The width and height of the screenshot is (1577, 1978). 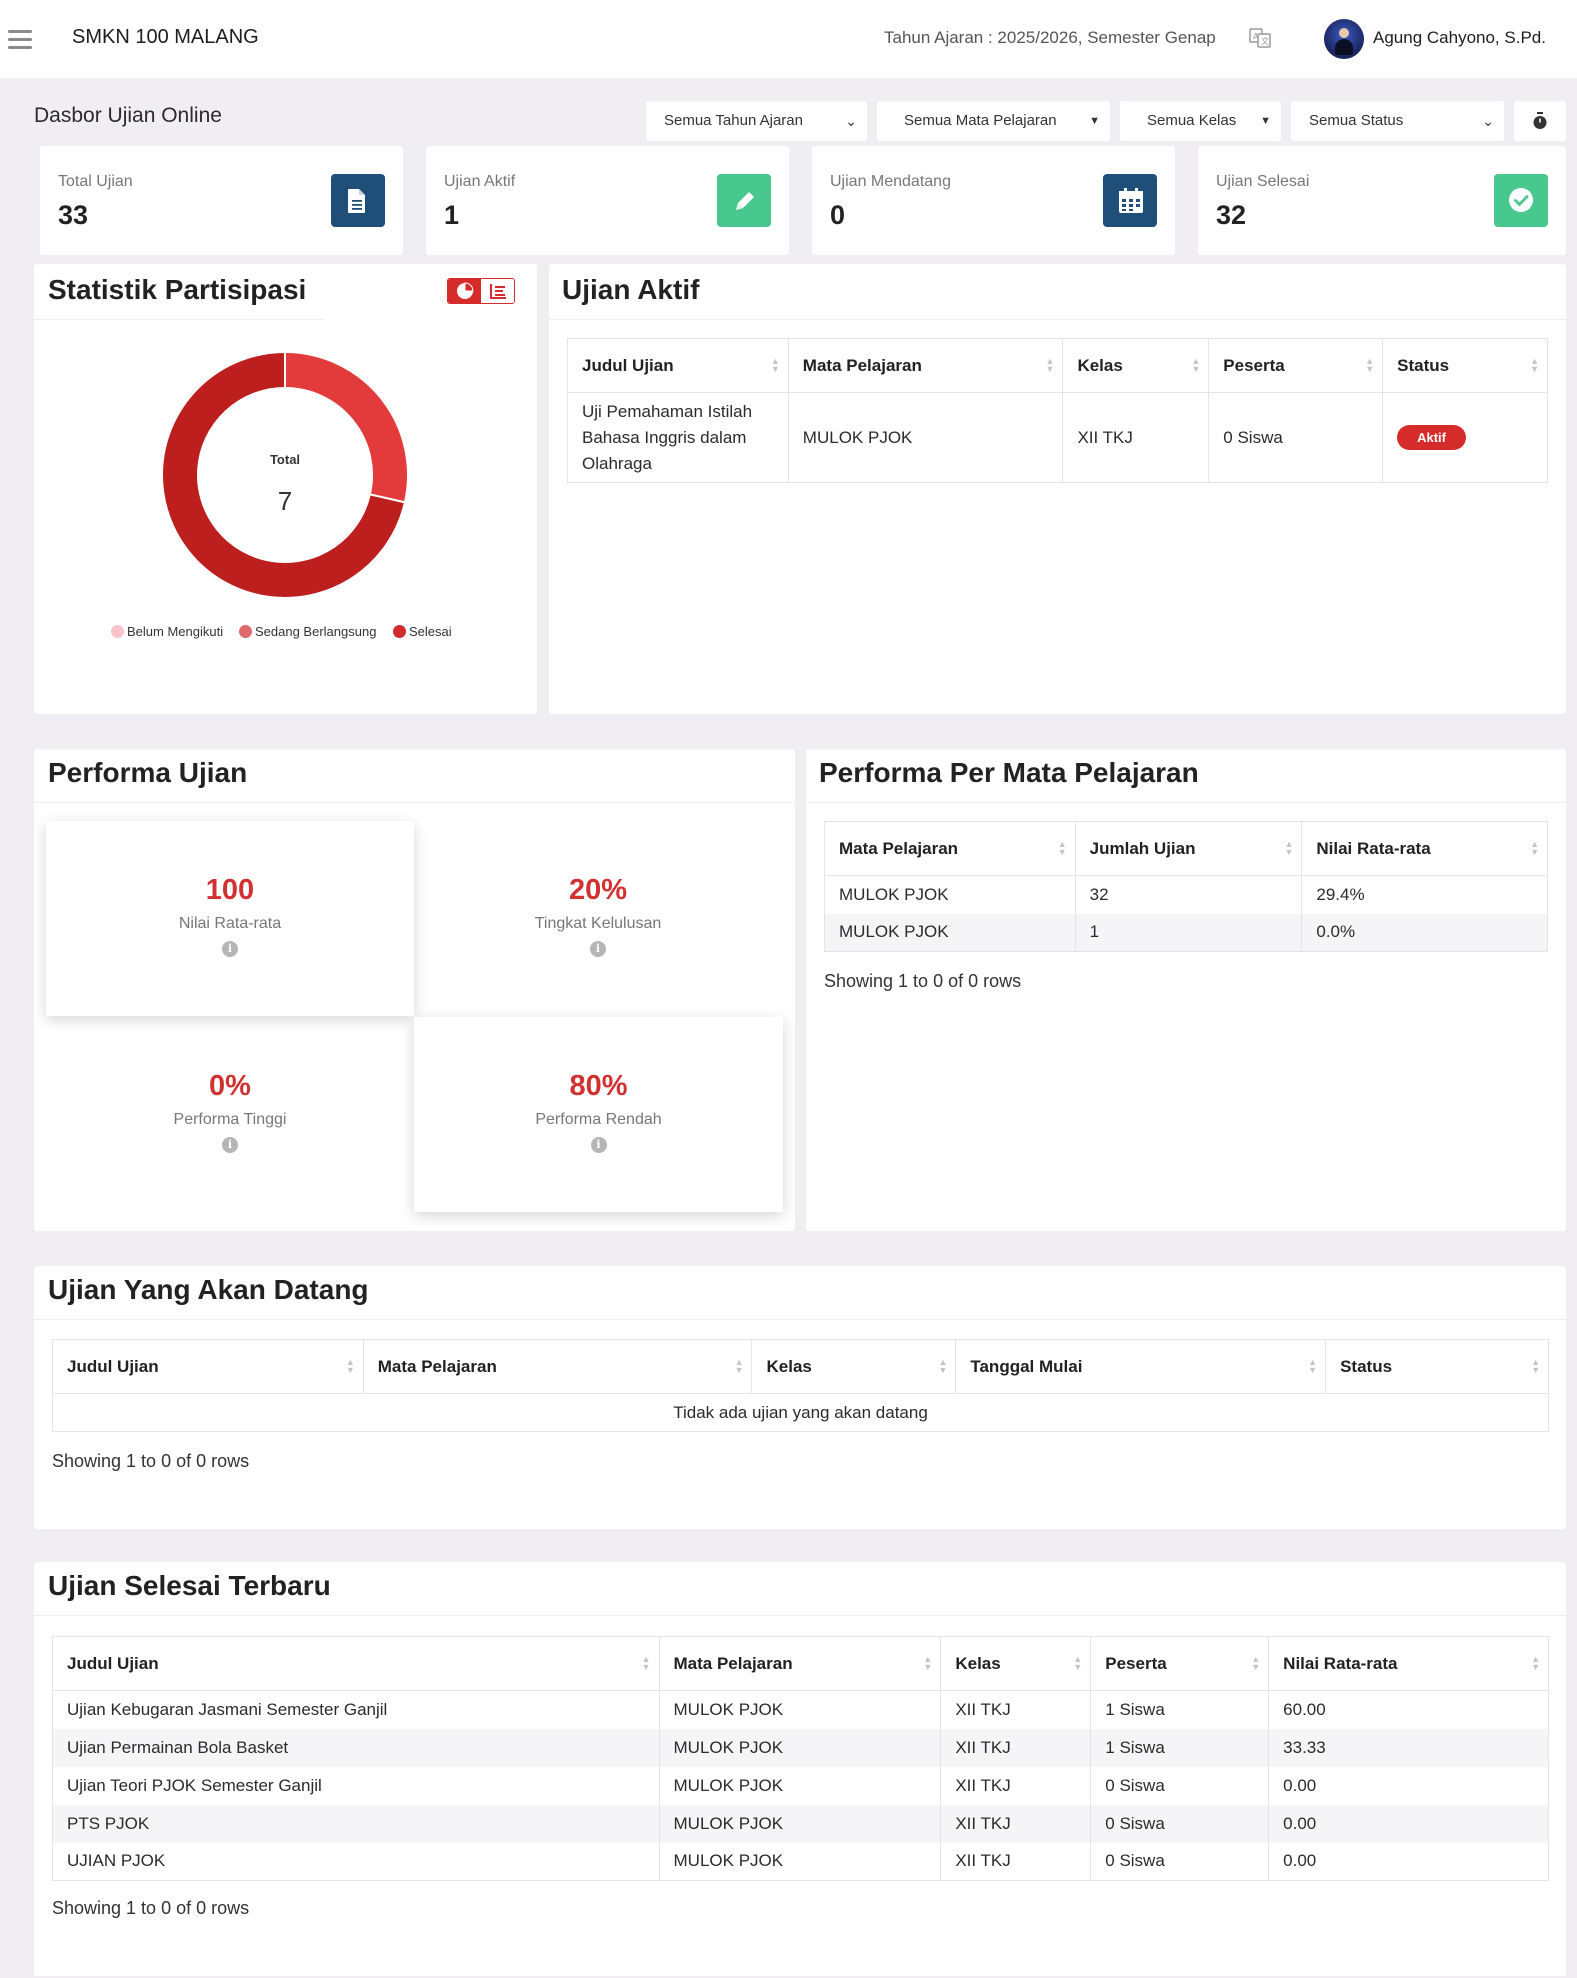 What do you see at coordinates (148, 772) in the screenshot?
I see `card-title: Performa Ujian` at bounding box center [148, 772].